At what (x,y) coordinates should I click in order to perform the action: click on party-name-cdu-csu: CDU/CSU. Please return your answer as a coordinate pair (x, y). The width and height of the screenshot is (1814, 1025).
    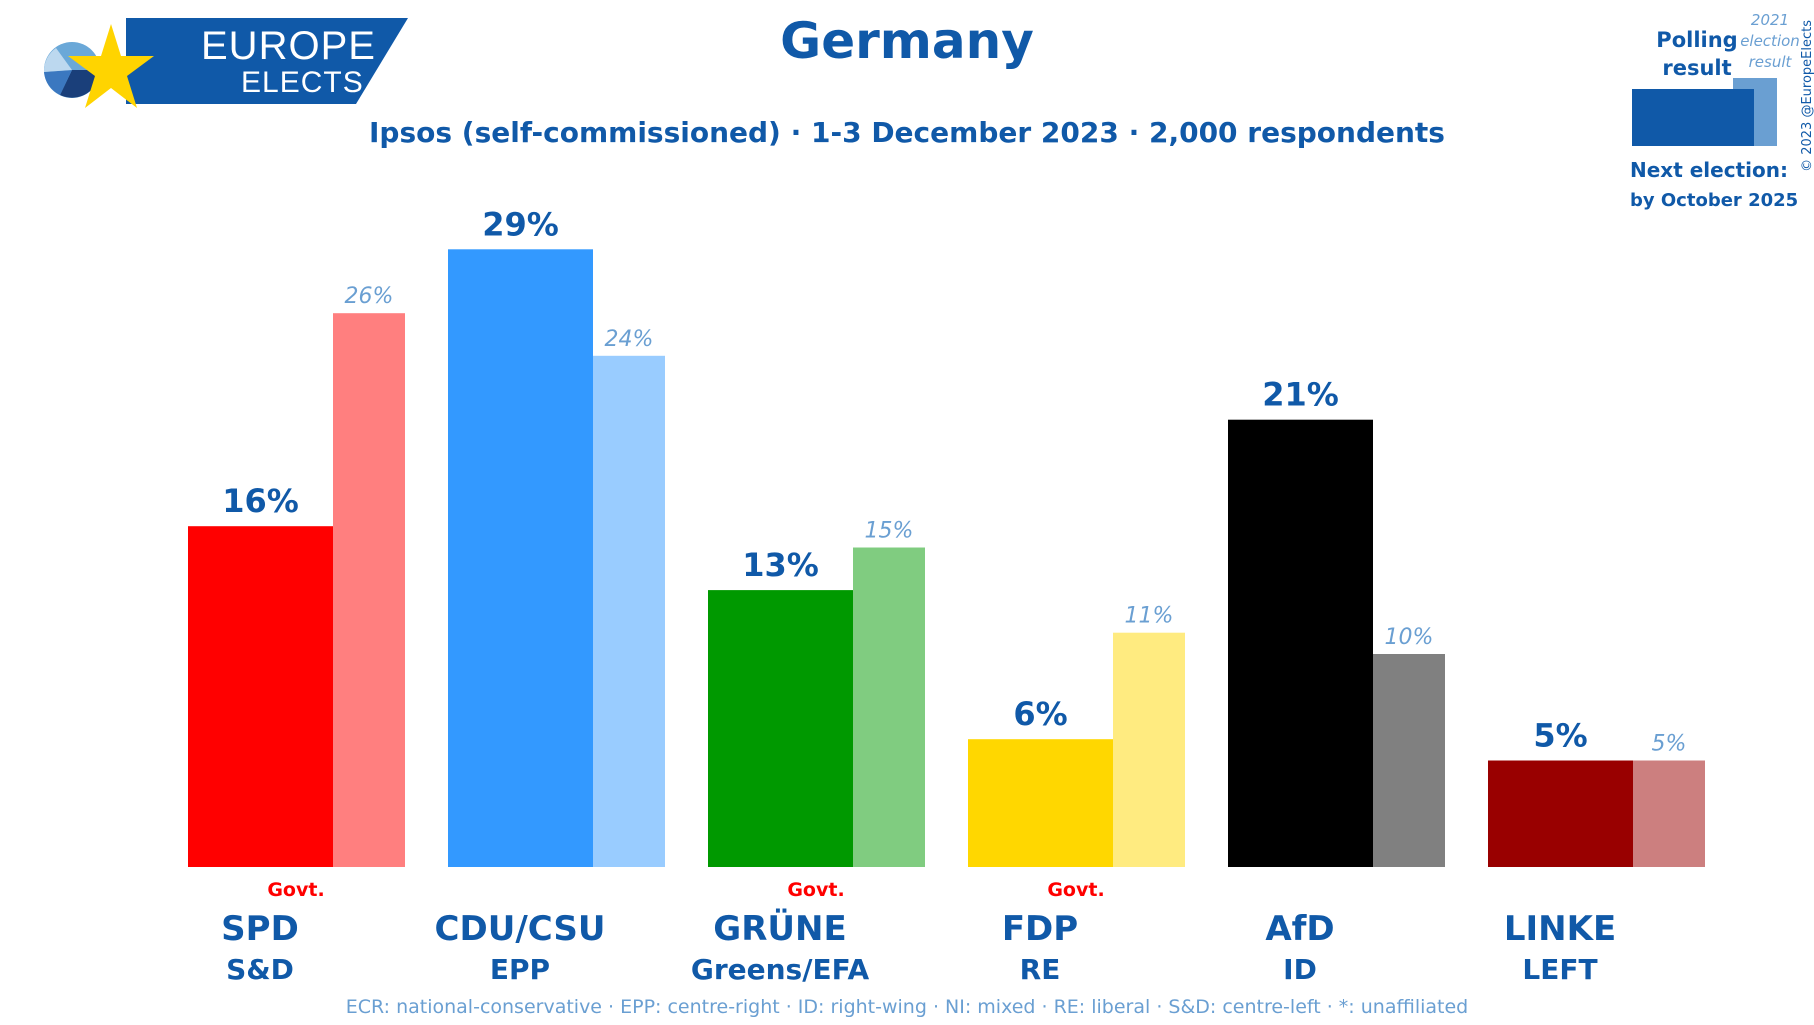
    Looking at the image, I should click on (520, 929).